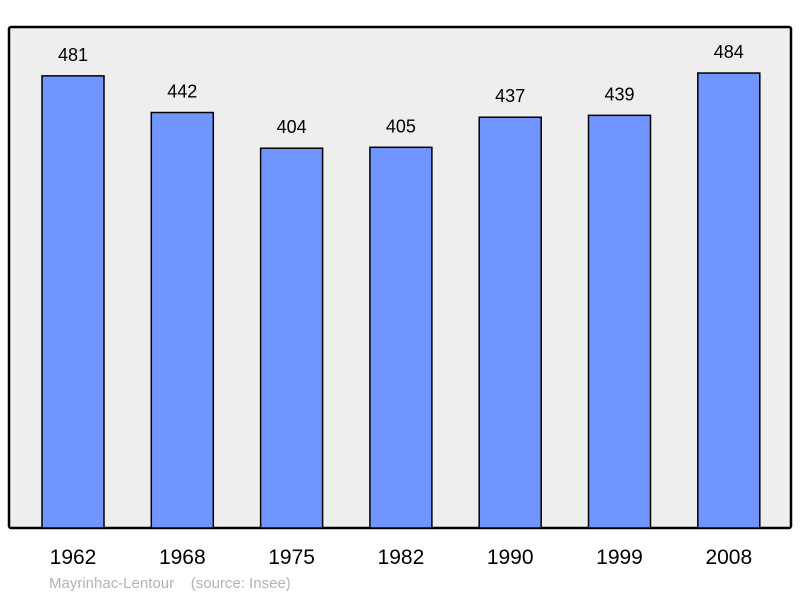  What do you see at coordinates (729, 52) in the screenshot?
I see `data-label-2008: 484` at bounding box center [729, 52].